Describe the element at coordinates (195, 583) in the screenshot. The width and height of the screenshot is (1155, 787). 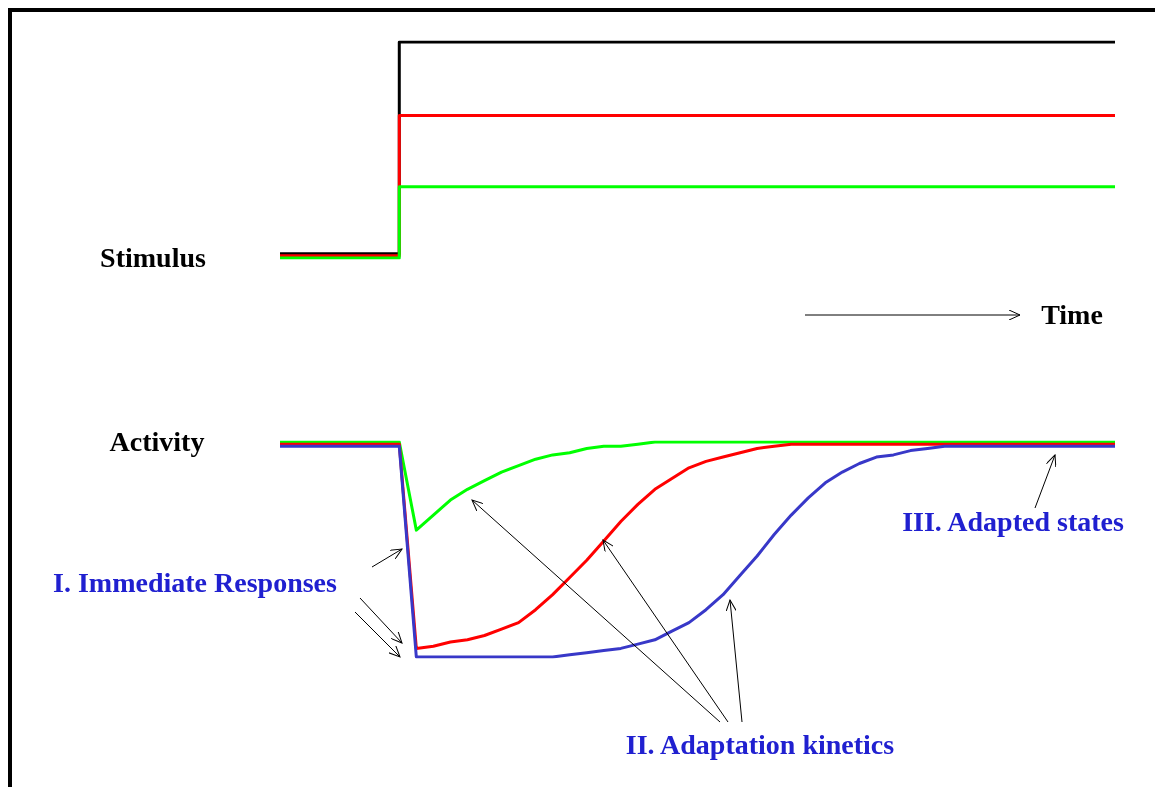
I see `annotation: I. Immediate Responses` at that location.